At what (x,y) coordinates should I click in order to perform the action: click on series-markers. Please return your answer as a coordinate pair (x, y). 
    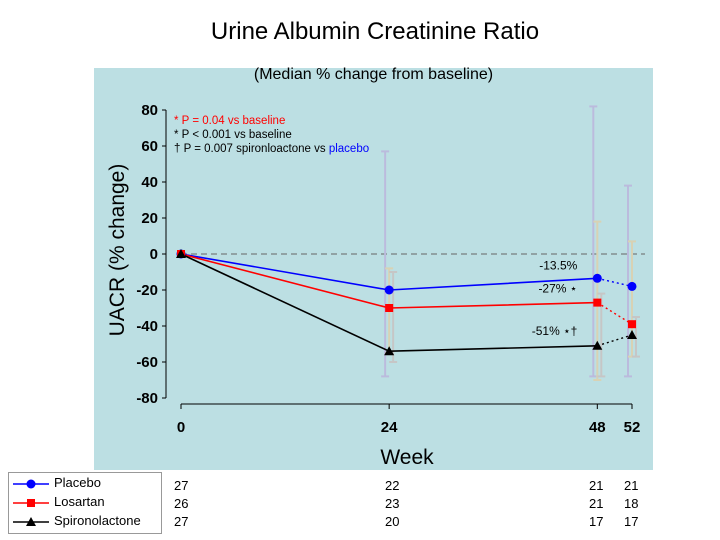
    Looking at the image, I should click on (406, 302).